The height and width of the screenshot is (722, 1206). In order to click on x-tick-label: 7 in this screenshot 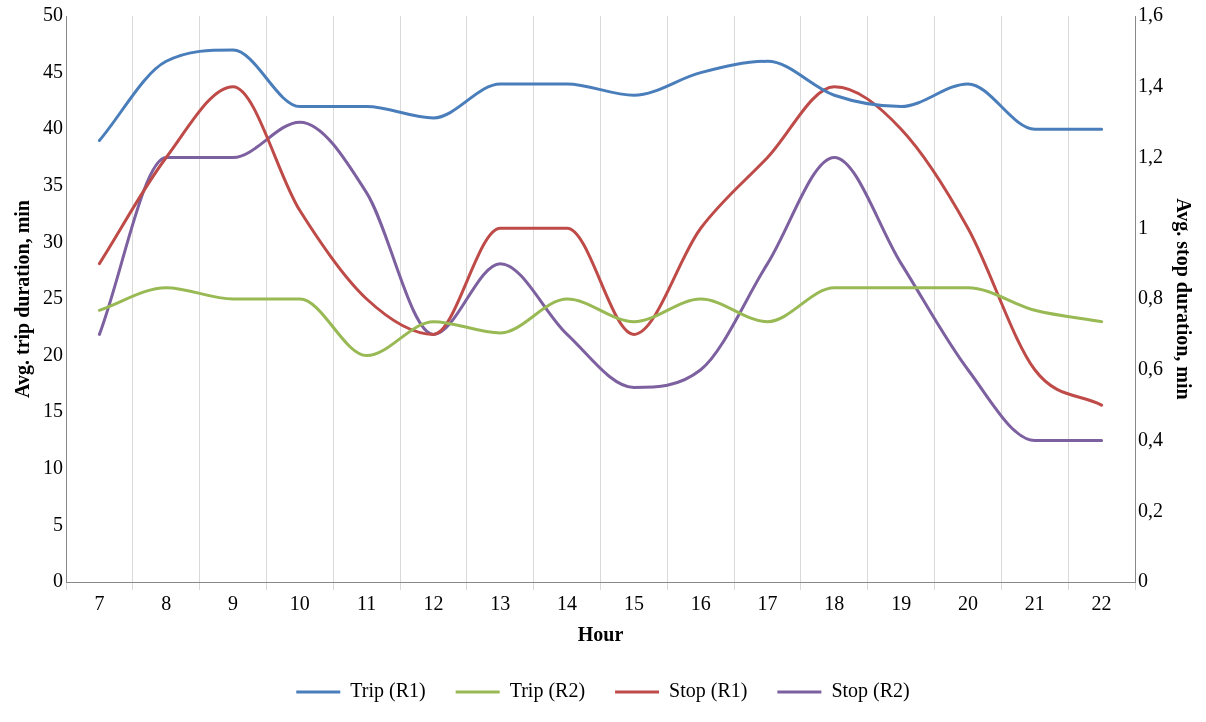, I will do `click(99, 603)`.